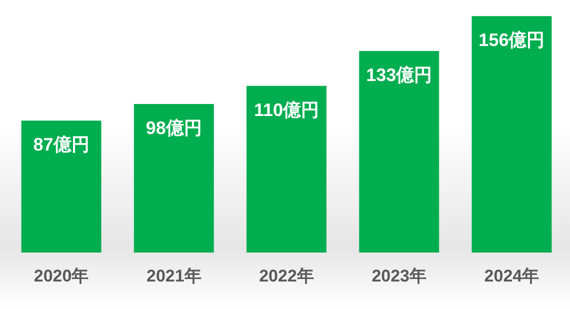 This screenshot has width=570, height=309. Describe the element at coordinates (511, 40) in the screenshot. I see `data-label: 156億円` at that location.